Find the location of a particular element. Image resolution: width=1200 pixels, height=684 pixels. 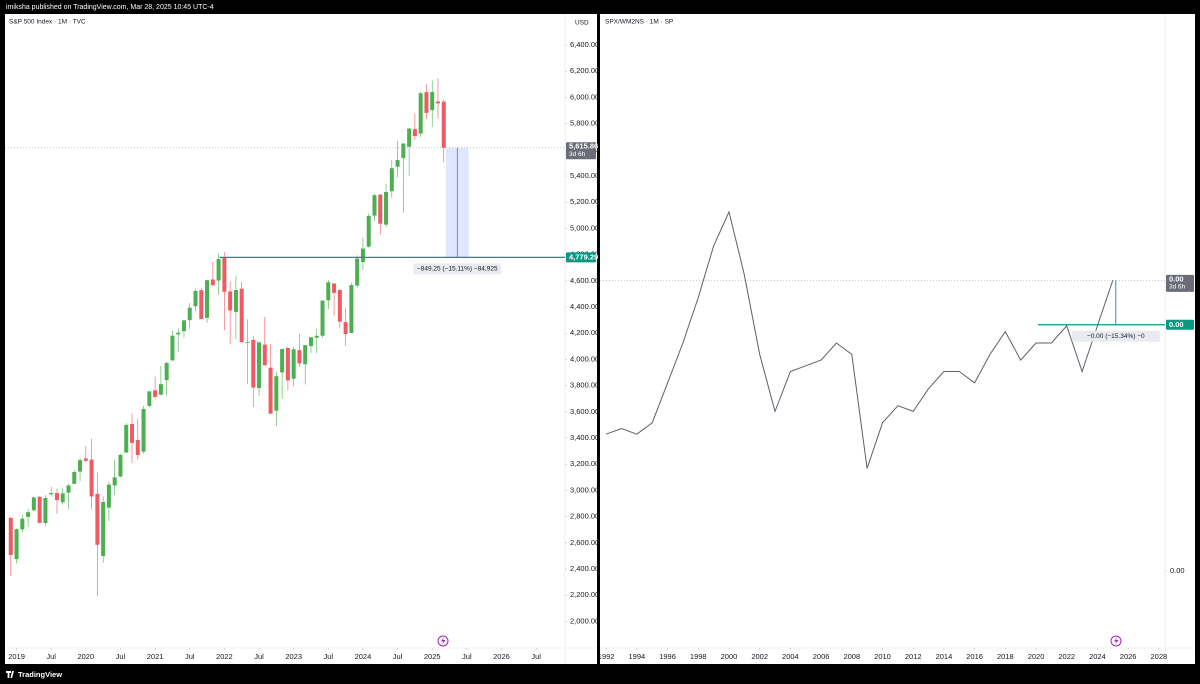

y-tick-label: 3,600.00 is located at coordinates (584, 411).